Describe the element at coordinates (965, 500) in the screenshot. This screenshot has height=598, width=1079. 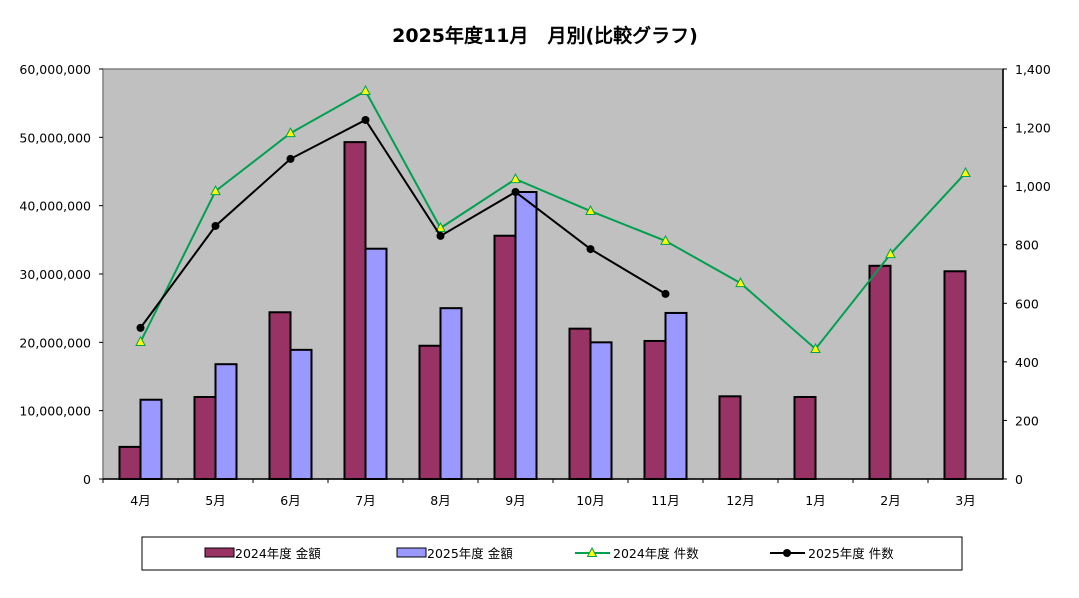
I see `x-tick-label: 3月` at that location.